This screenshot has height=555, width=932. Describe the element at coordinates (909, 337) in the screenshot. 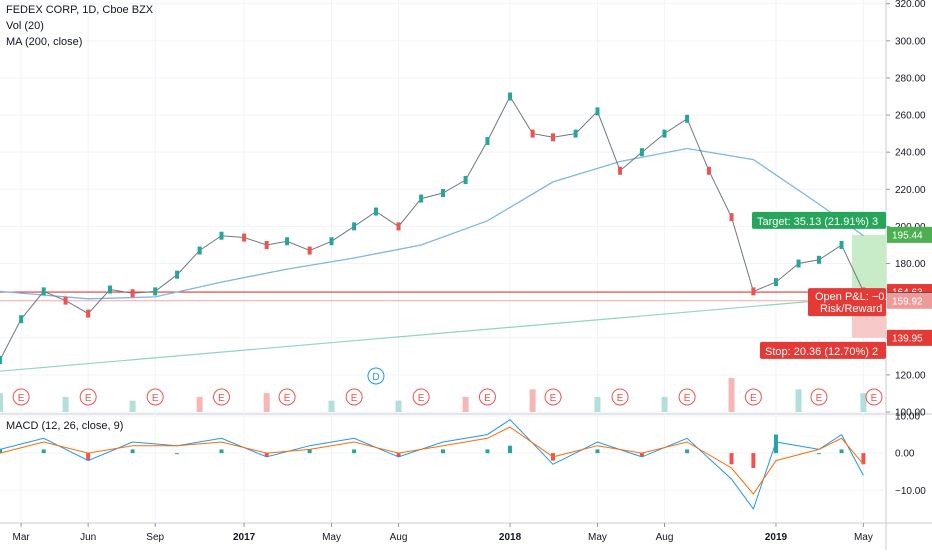

I see `price-tag-bg` at that location.